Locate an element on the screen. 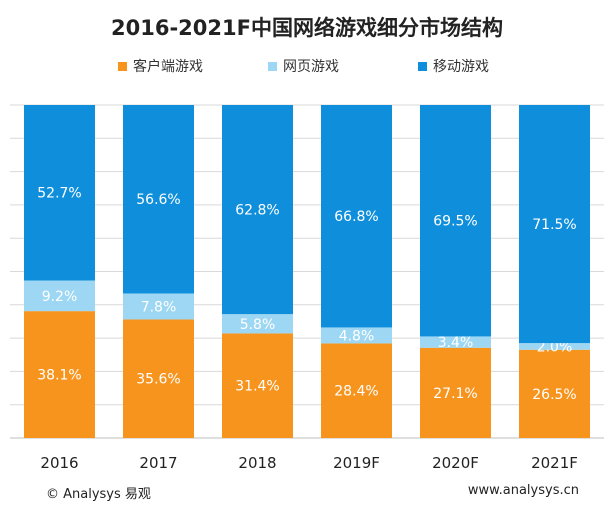 This screenshot has width=614, height=525. bar-segment-client-2017 is located at coordinates (158, 378).